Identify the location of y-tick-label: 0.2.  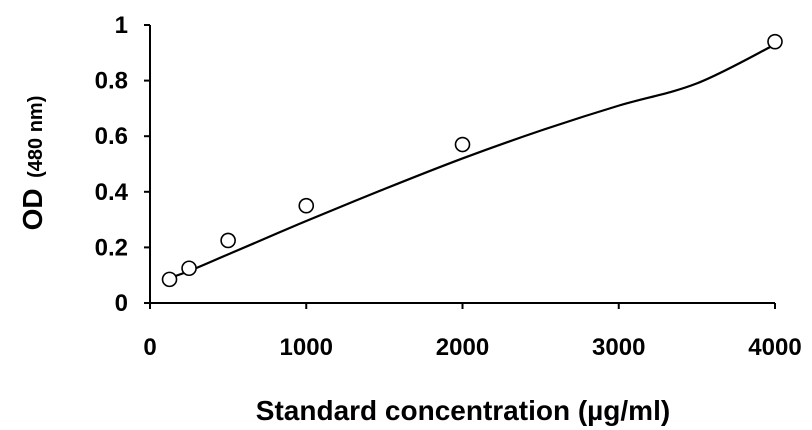
(111, 247).